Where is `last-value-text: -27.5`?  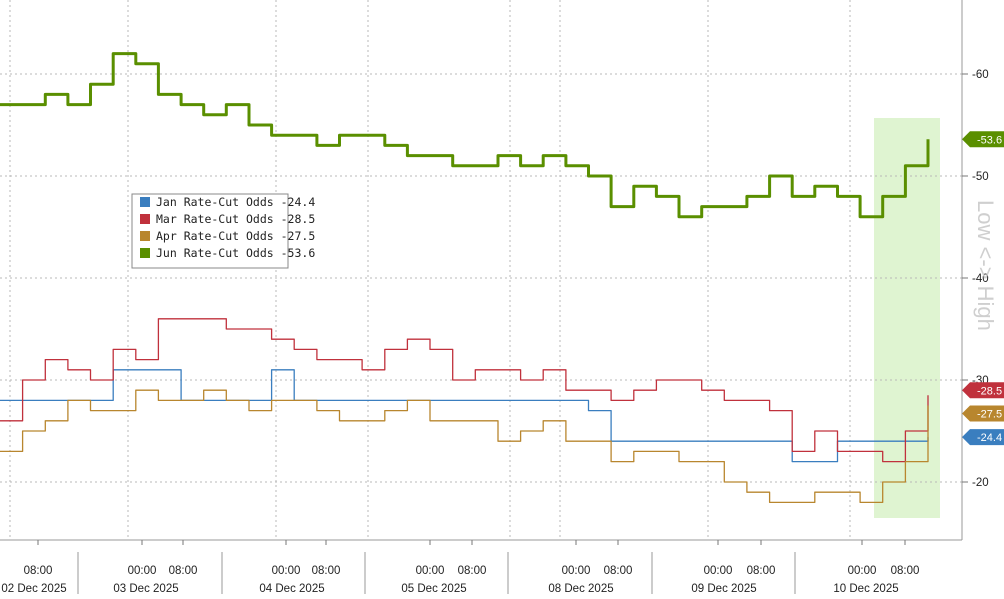
last-value-text: -27.5 is located at coordinates (989, 415).